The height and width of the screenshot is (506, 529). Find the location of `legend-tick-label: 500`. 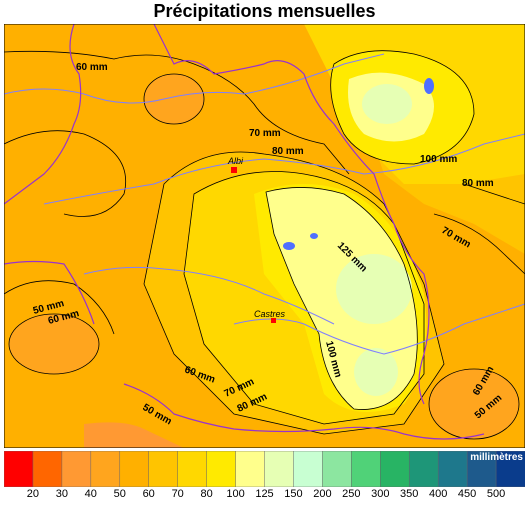

legend-tick-label: 500 is located at coordinates (496, 494).